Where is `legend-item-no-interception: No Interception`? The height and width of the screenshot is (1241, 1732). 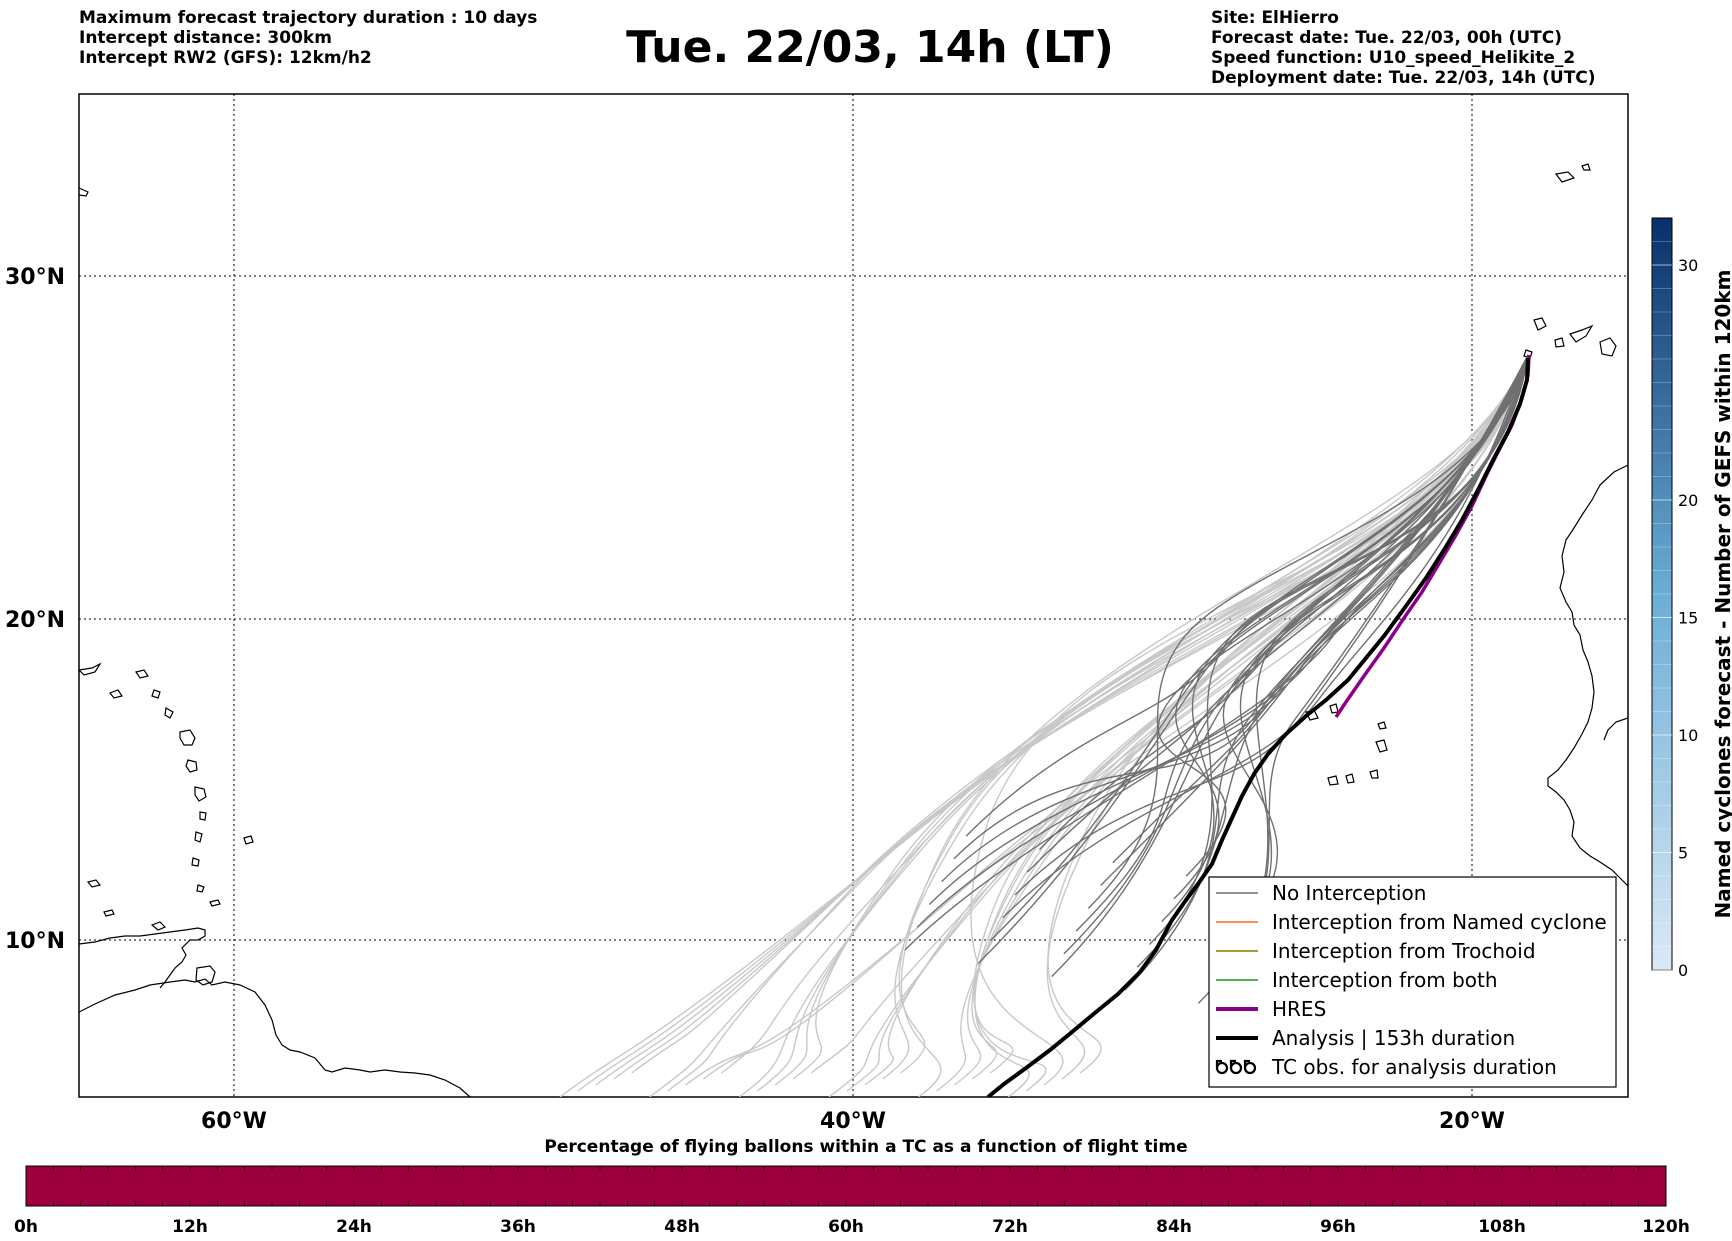 legend-item-no-interception: No Interception is located at coordinates (1321, 893).